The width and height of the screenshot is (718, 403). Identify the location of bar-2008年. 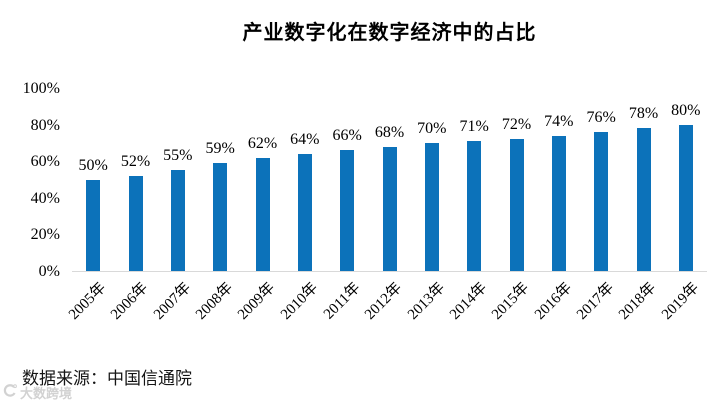
(220, 217).